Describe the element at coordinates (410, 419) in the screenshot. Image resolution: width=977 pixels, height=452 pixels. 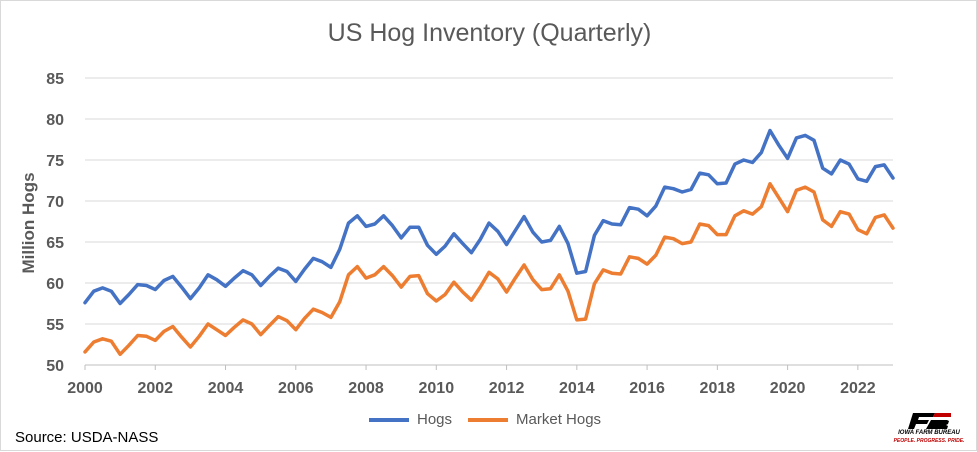
I see `legend-item-hogs: Hogs` at that location.